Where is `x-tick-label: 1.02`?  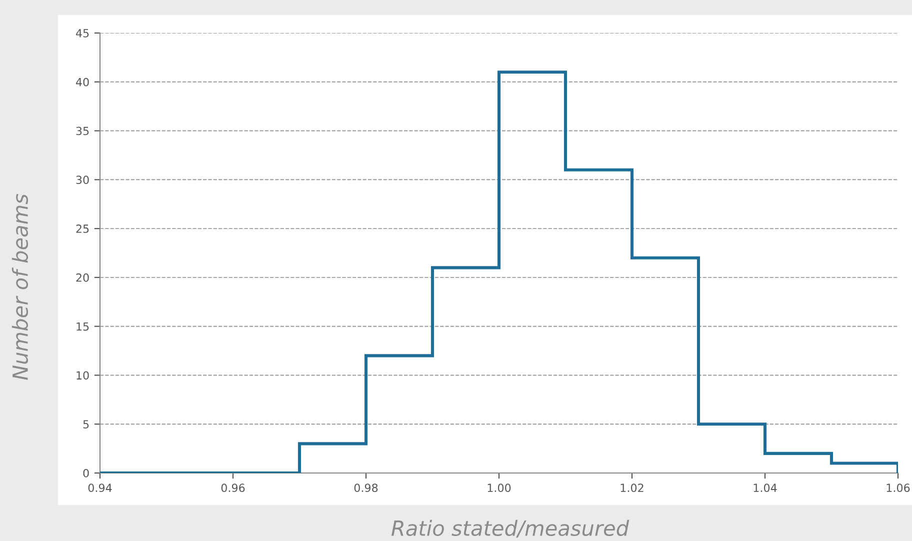
x-tick-label: 1.02 is located at coordinates (632, 488).